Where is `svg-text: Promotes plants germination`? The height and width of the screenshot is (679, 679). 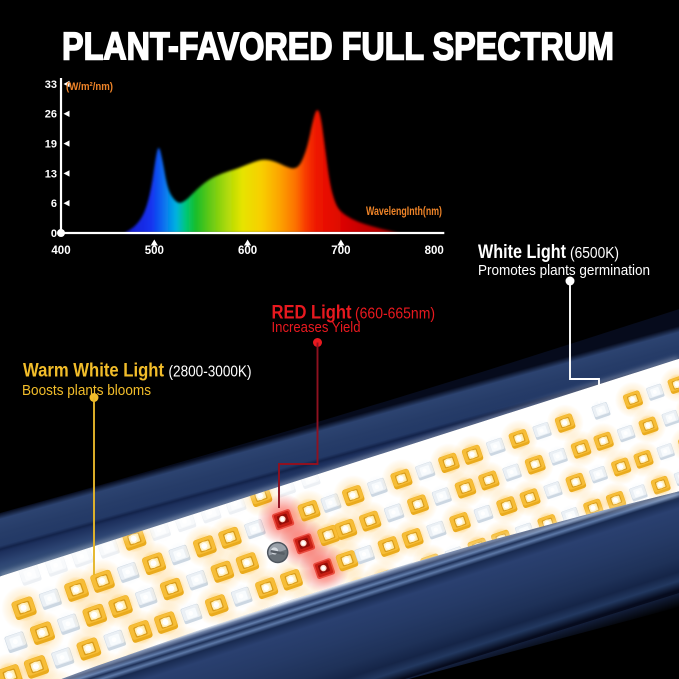
svg-text: Promotes plants germination is located at coordinates (564, 270).